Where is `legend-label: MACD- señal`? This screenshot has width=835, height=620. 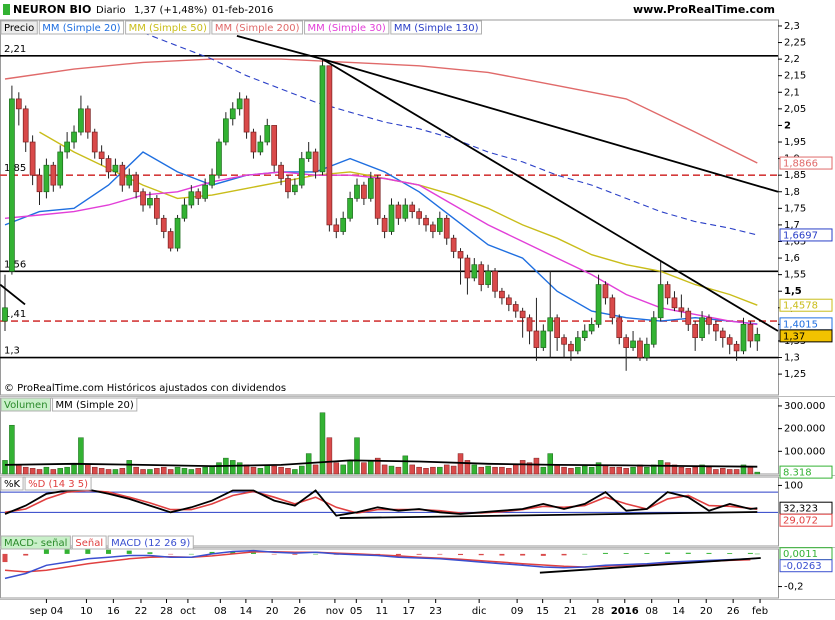 legend-label: MACD- señal is located at coordinates (35, 543).